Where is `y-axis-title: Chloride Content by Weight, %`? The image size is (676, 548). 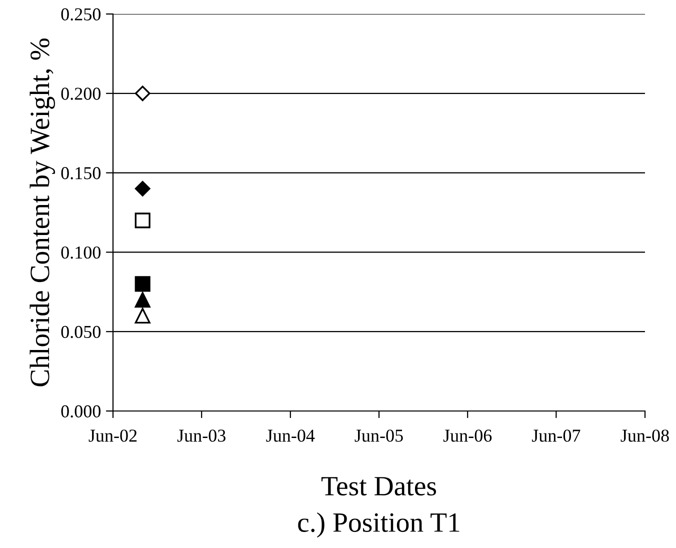 y-axis-title: Chloride Content by Weight, % is located at coordinates (43, 212).